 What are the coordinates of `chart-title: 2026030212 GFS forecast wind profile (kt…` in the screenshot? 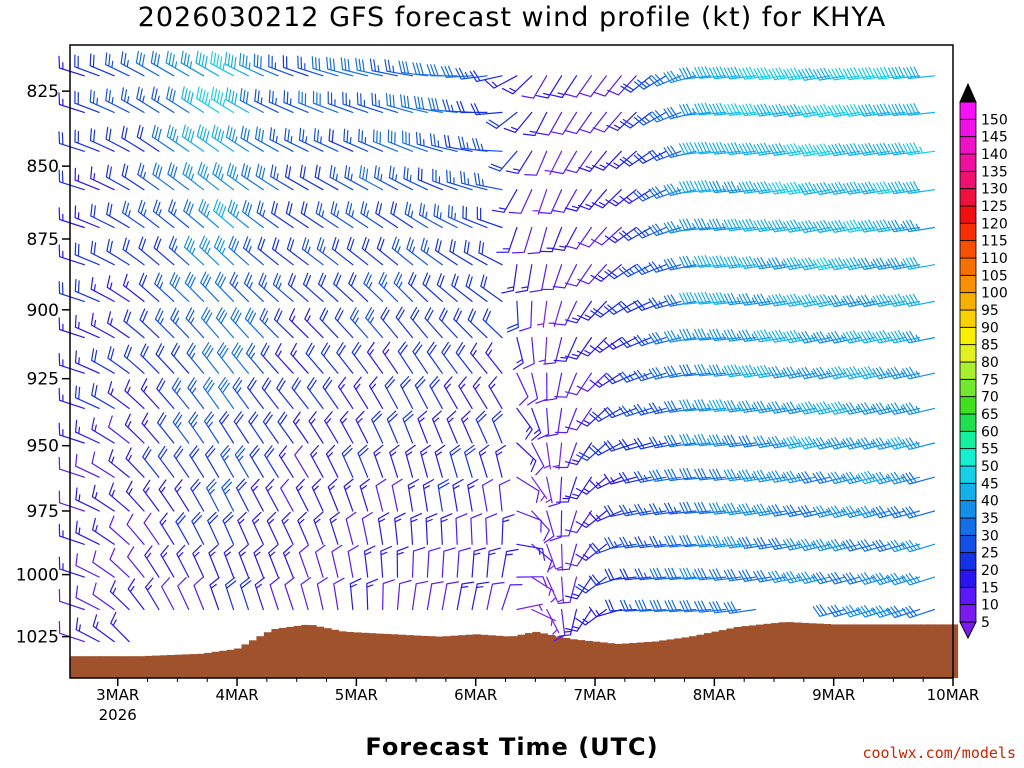 It's located at (512, 17).